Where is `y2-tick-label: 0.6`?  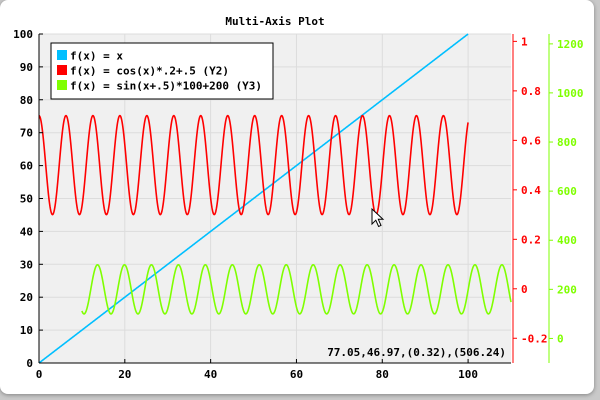 y2-tick-label: 0.6 is located at coordinates (531, 140).